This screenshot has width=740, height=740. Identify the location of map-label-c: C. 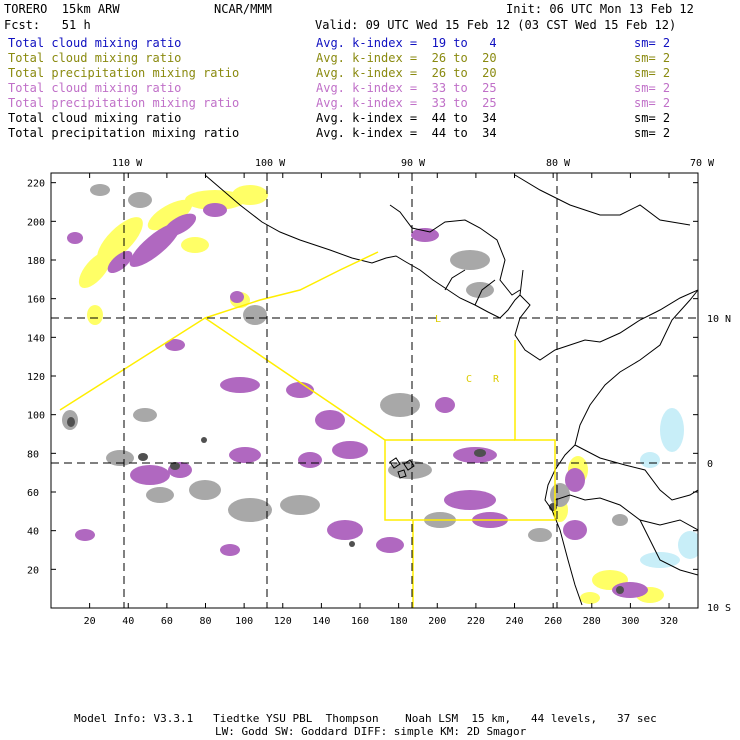
(469, 379).